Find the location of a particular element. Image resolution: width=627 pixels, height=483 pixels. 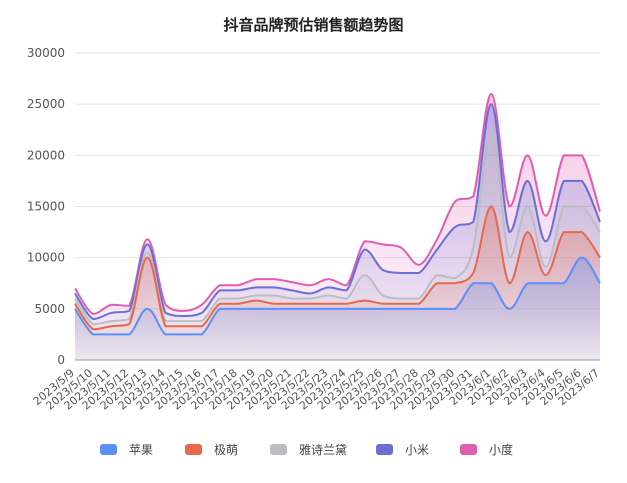

legend: 苹果 极萌 雅诗兰黛 小米 小度 is located at coordinates (313, 451).